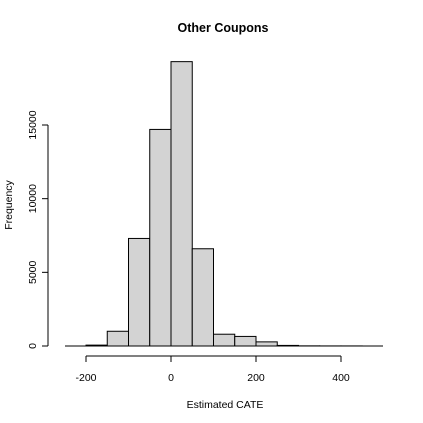  What do you see at coordinates (212, 369) in the screenshot?
I see `x-axis: -200 0 200 400` at bounding box center [212, 369].